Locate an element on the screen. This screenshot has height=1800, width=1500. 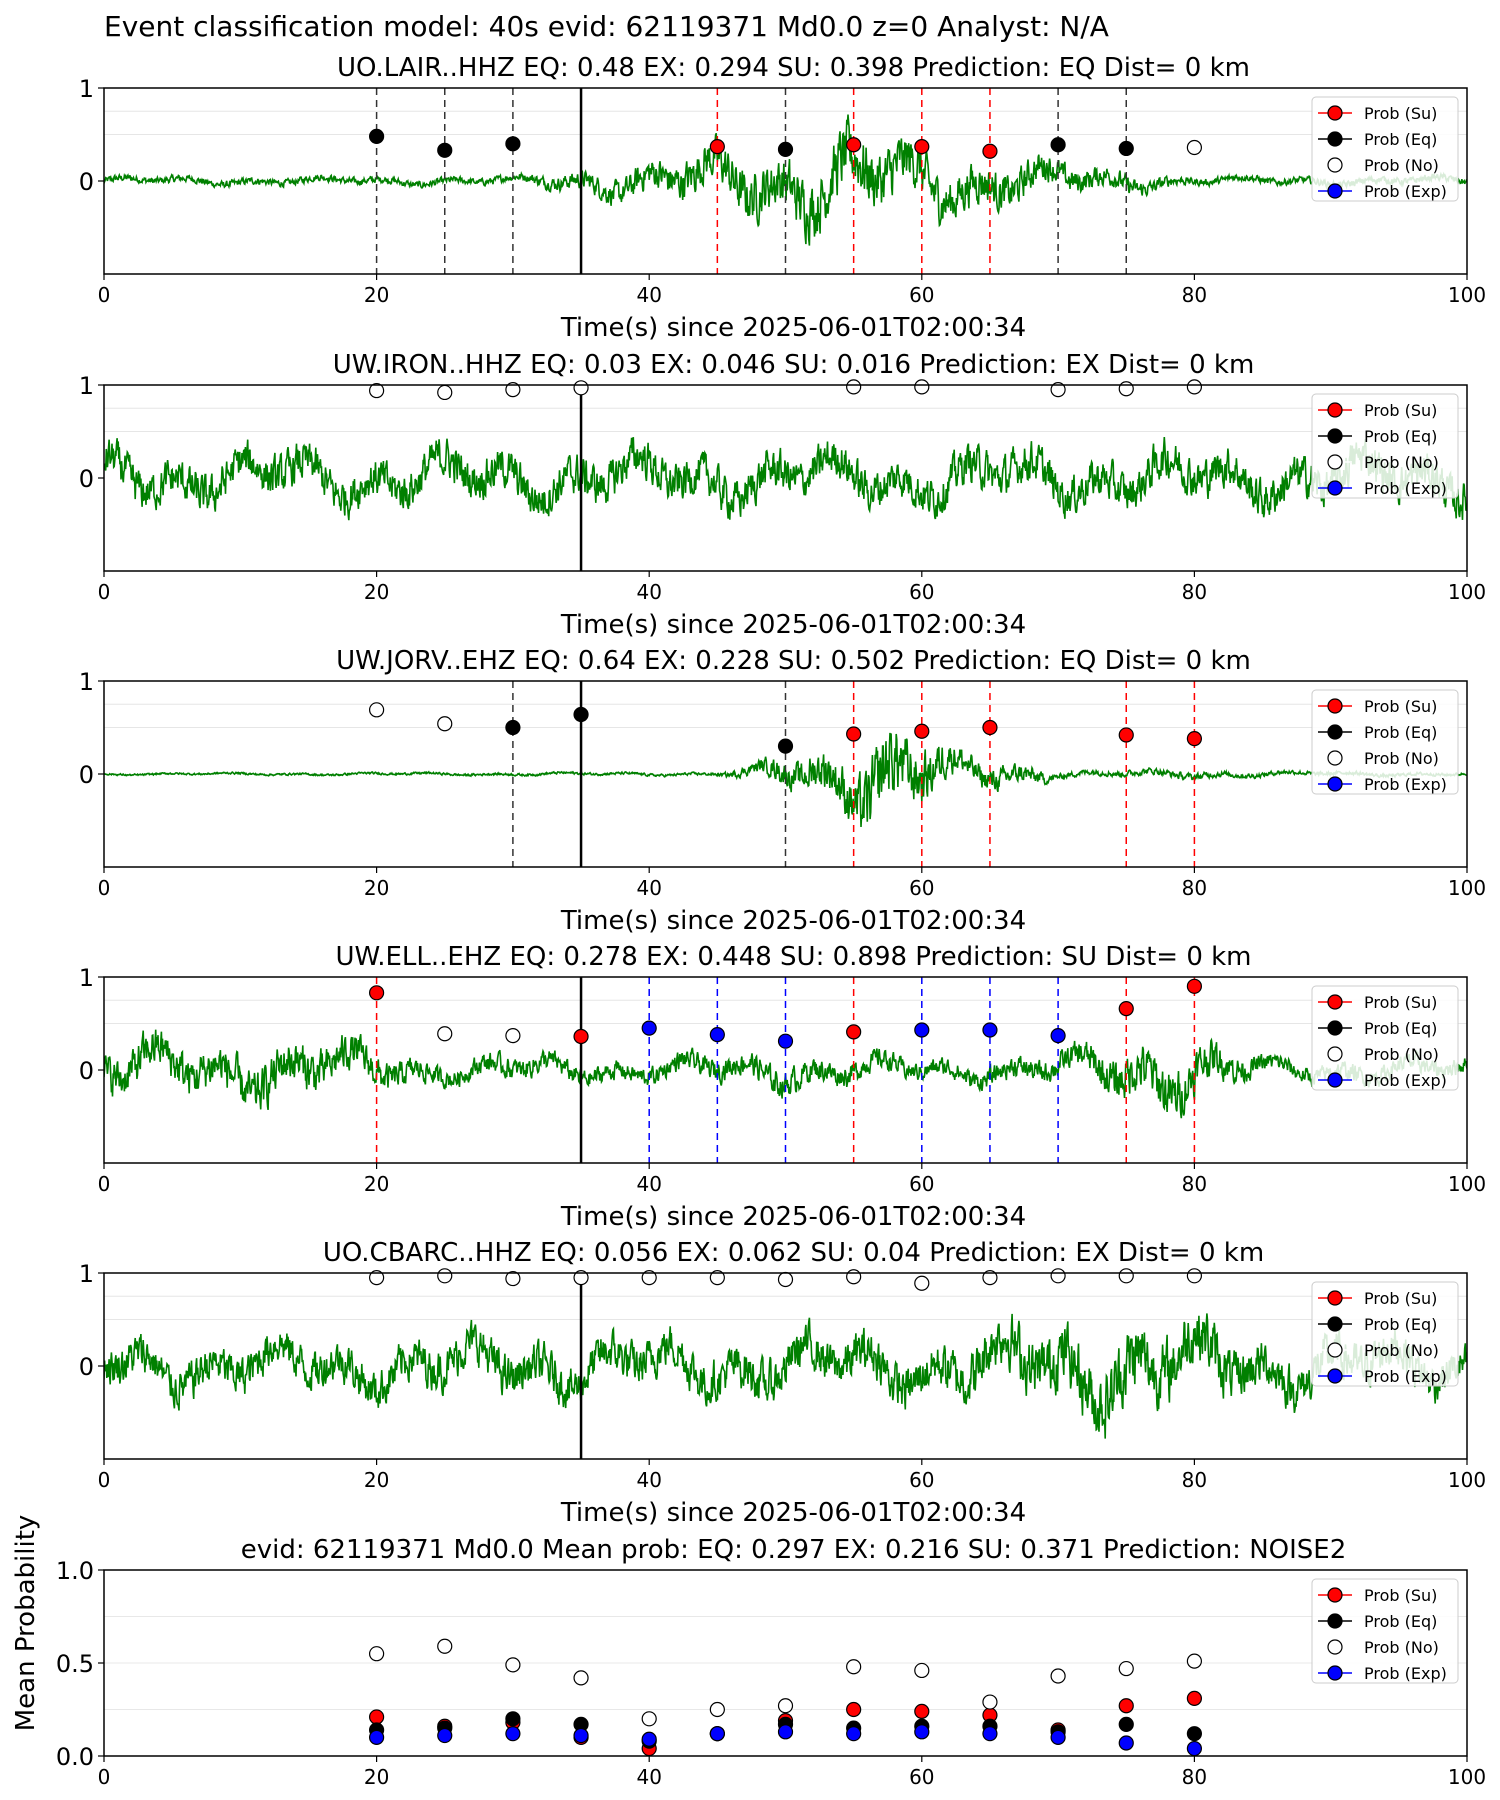
y-tick-label: 1.0 is located at coordinates (75, 1571).